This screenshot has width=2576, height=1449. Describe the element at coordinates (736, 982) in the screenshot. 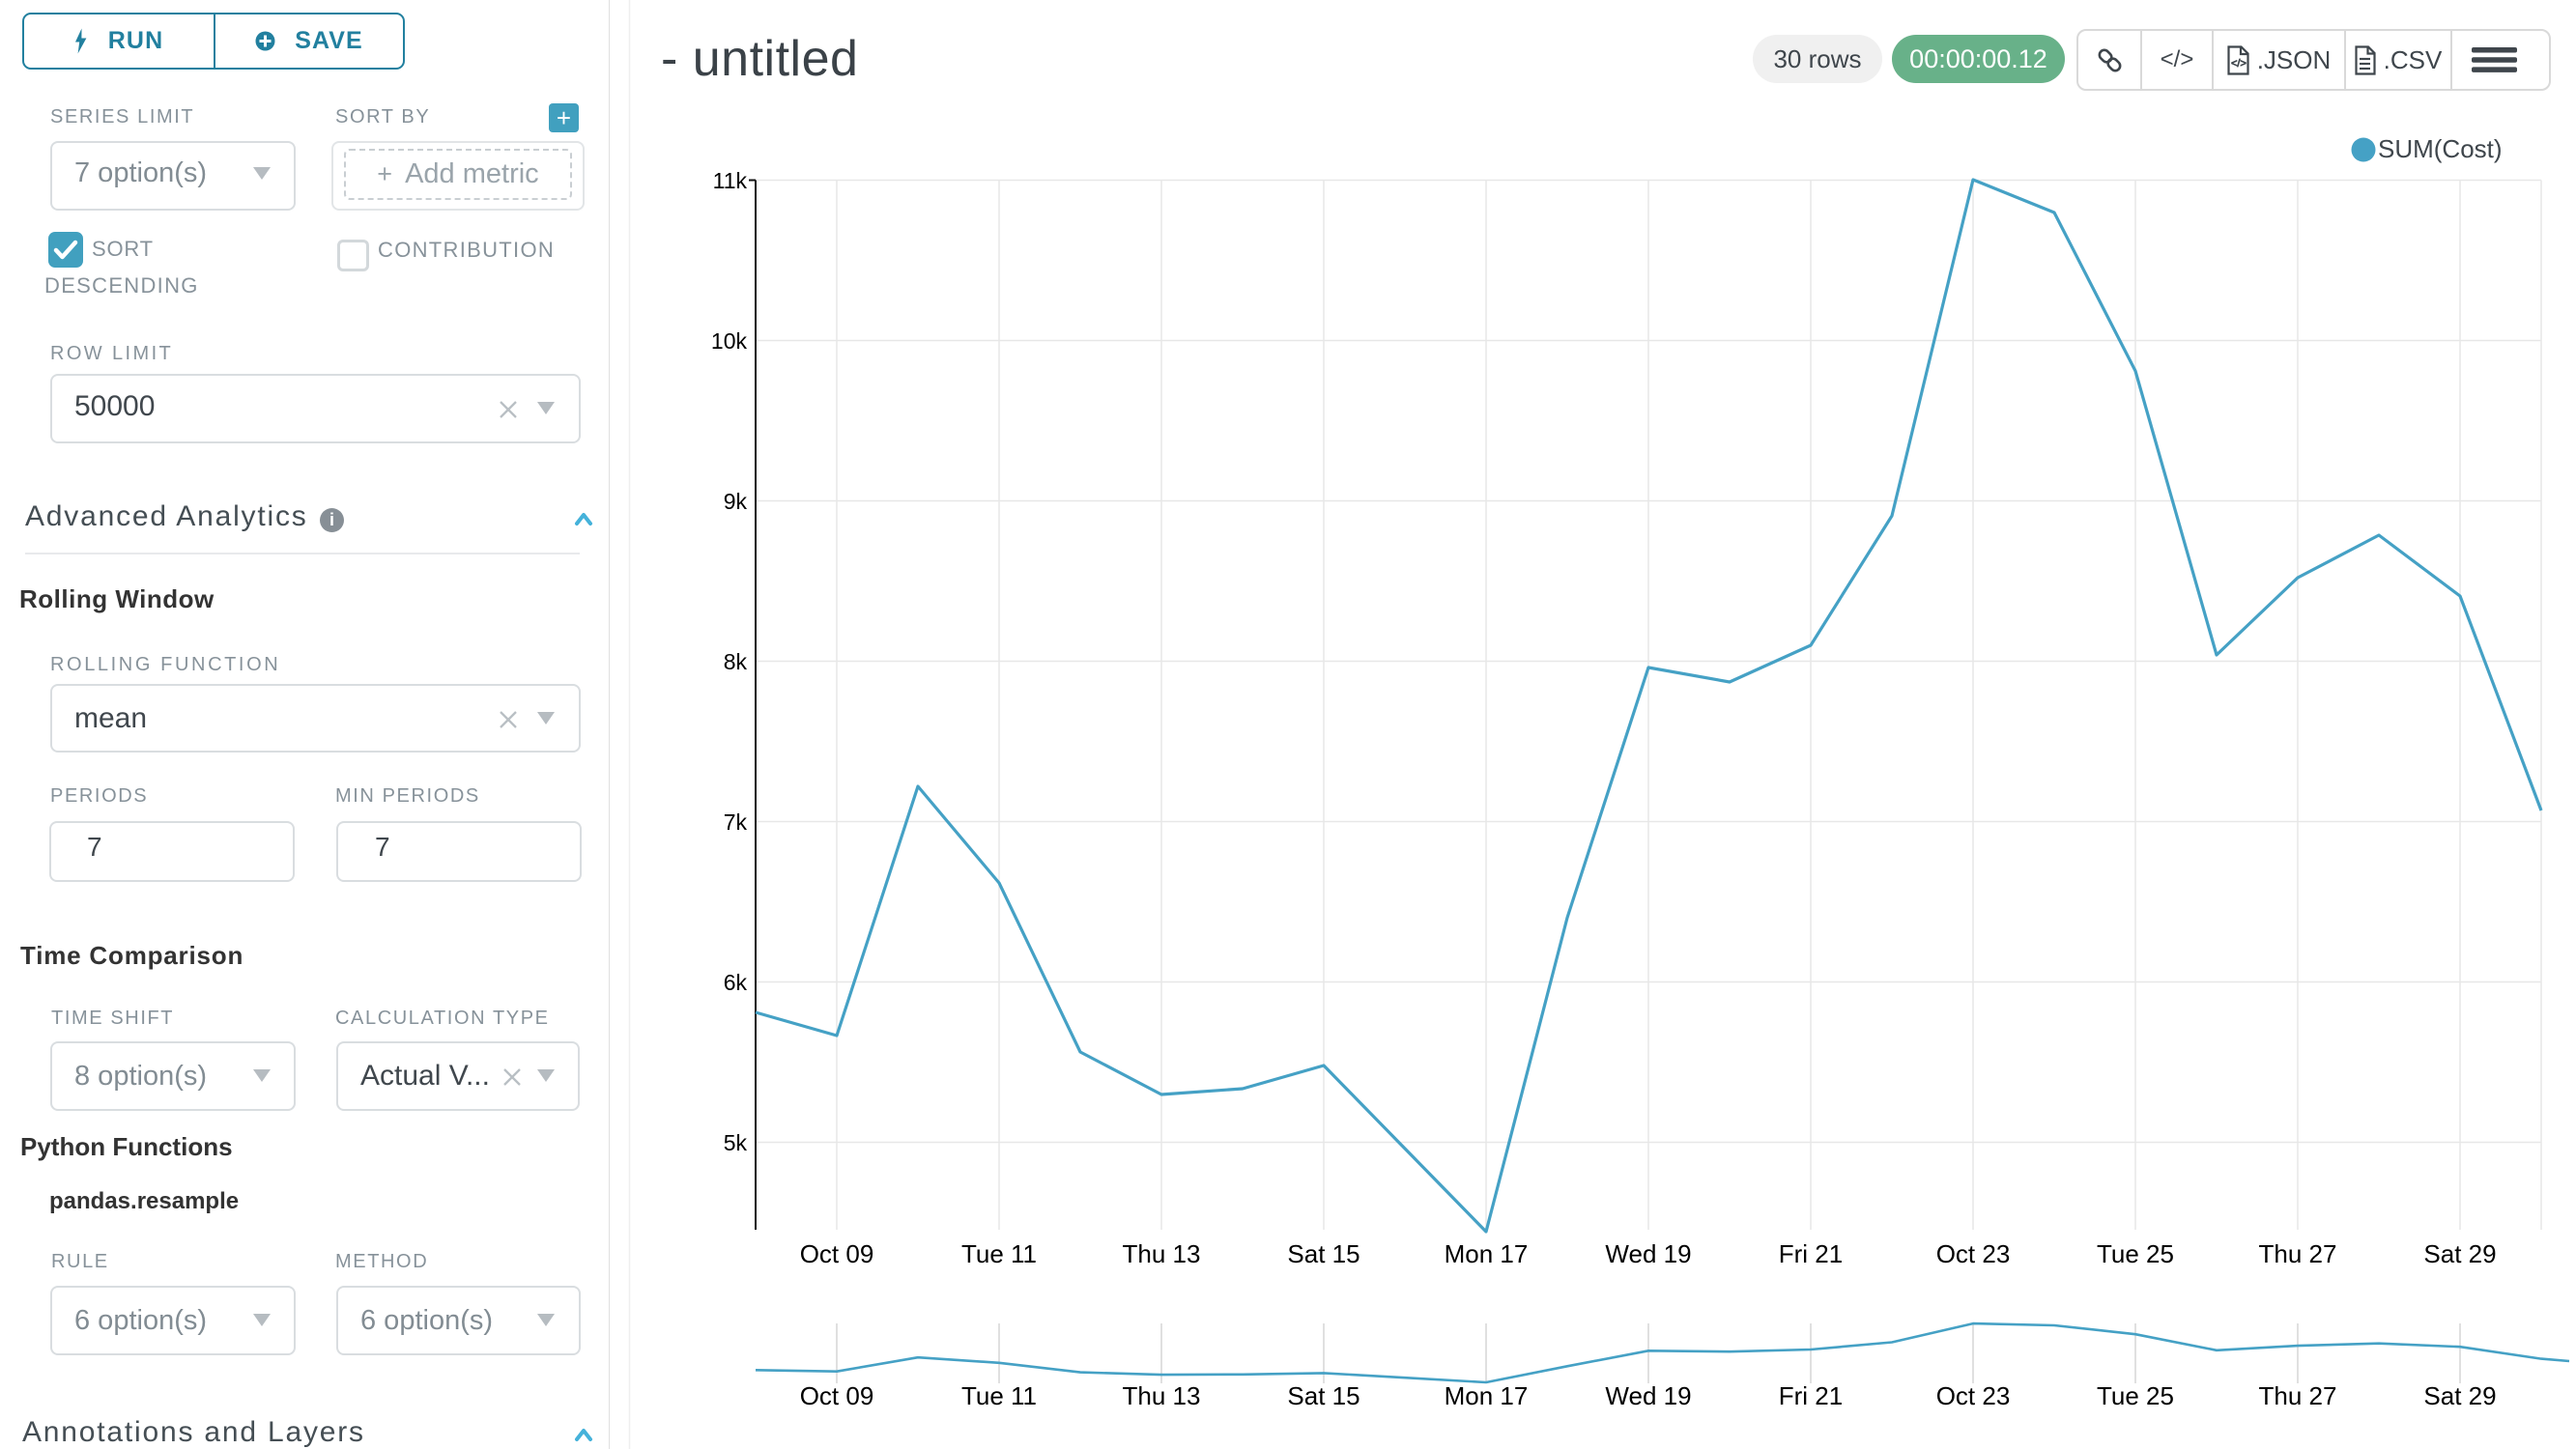

I see `svg-text: 6k` at that location.